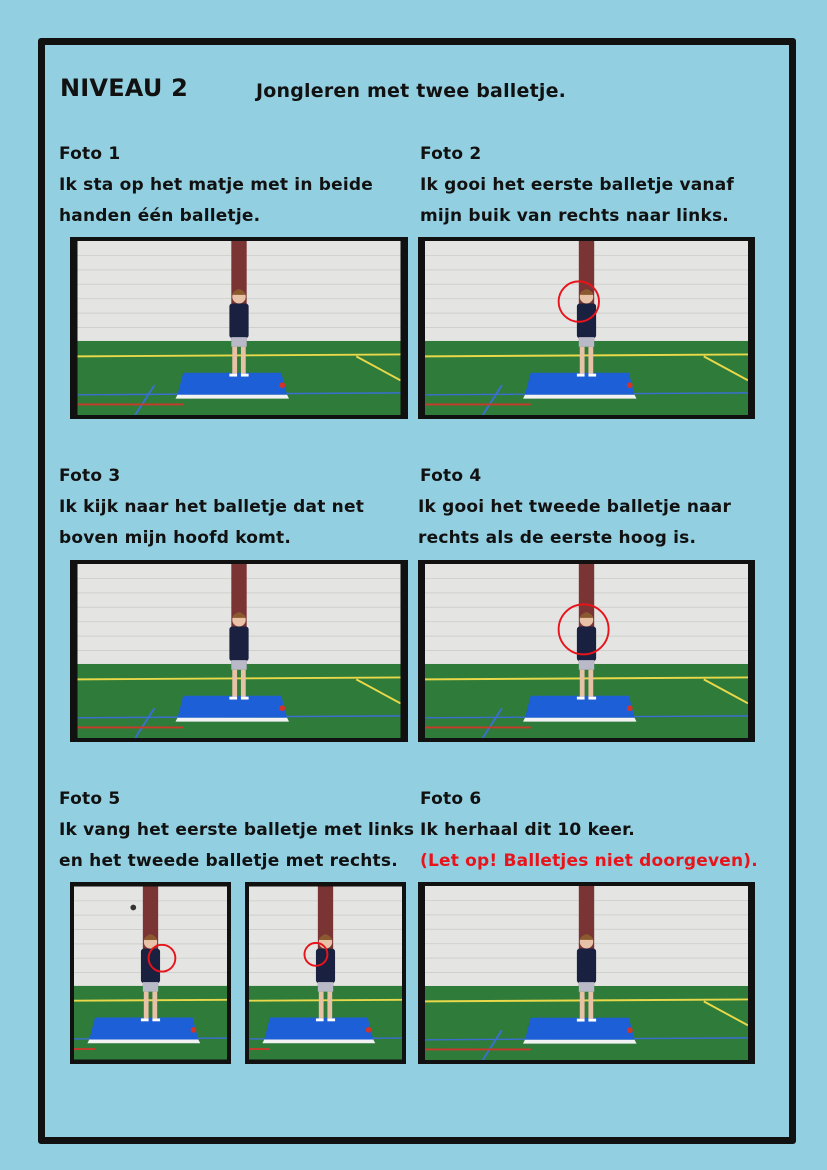 The height and width of the screenshot is (1170, 827). I want to click on level: NIVEAU 2, so click(124, 88).